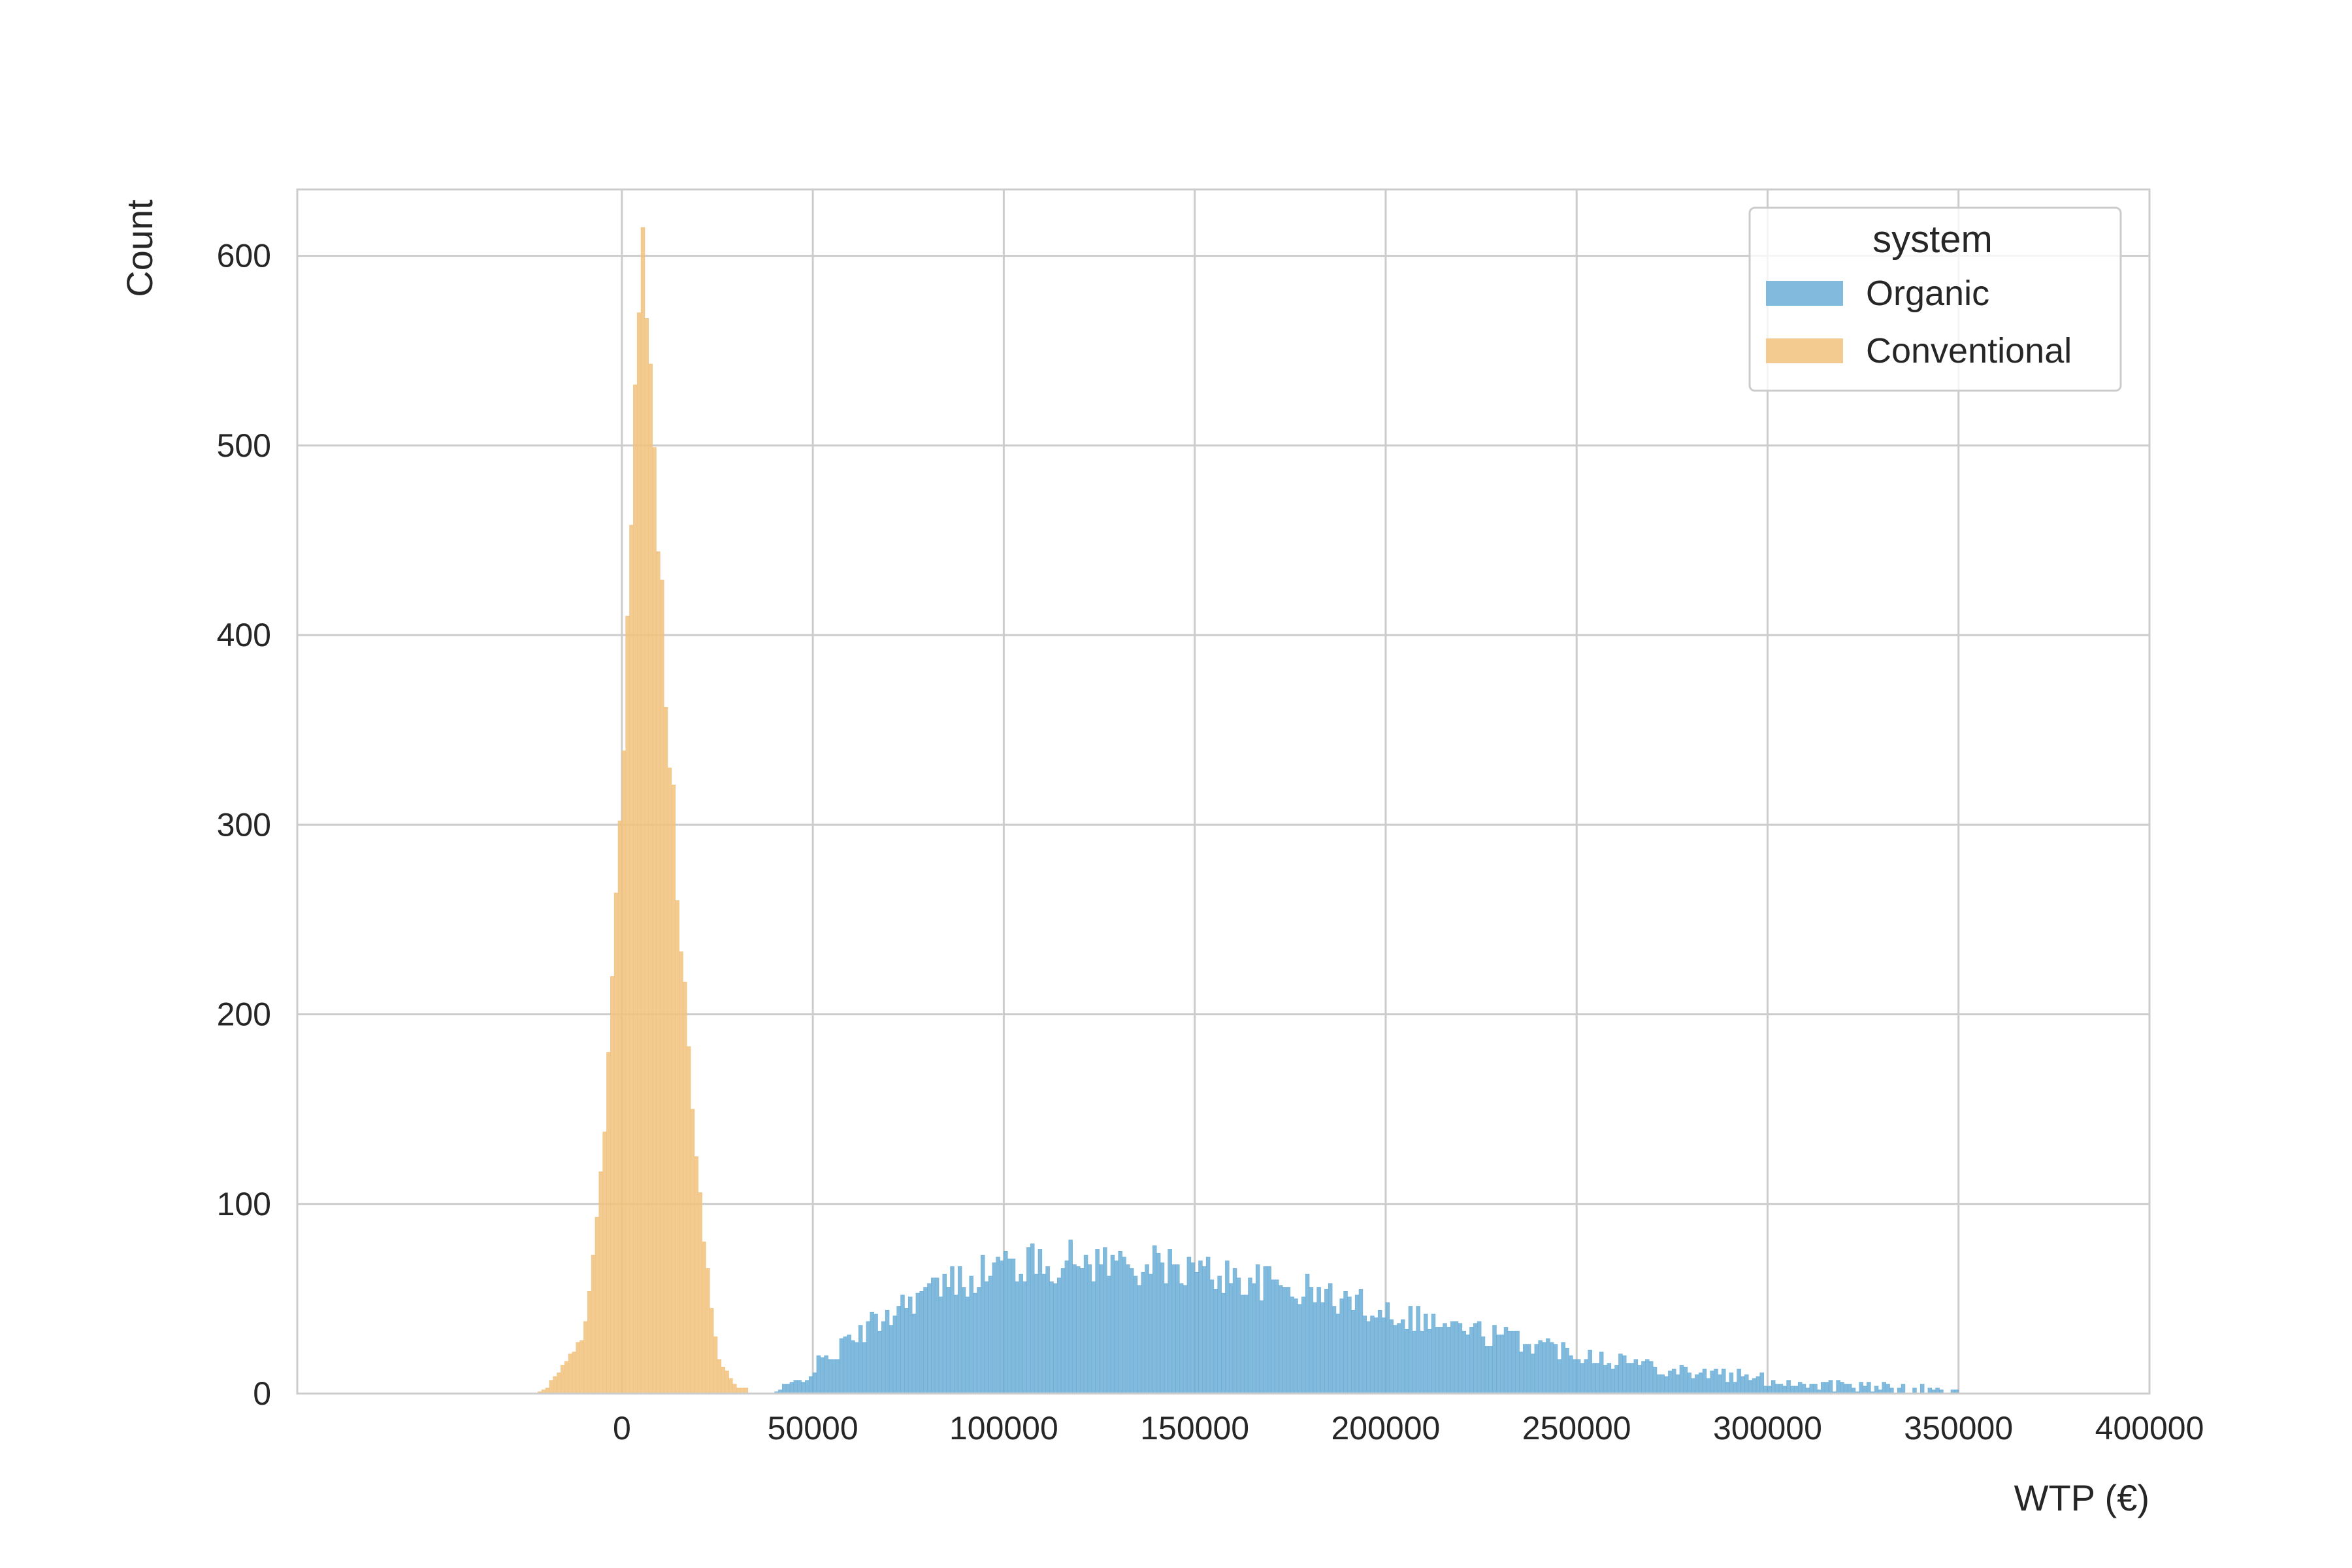 The height and width of the screenshot is (1568, 2352). Describe the element at coordinates (813, 1428) in the screenshot. I see `x-tick-label-1: 50000` at that location.